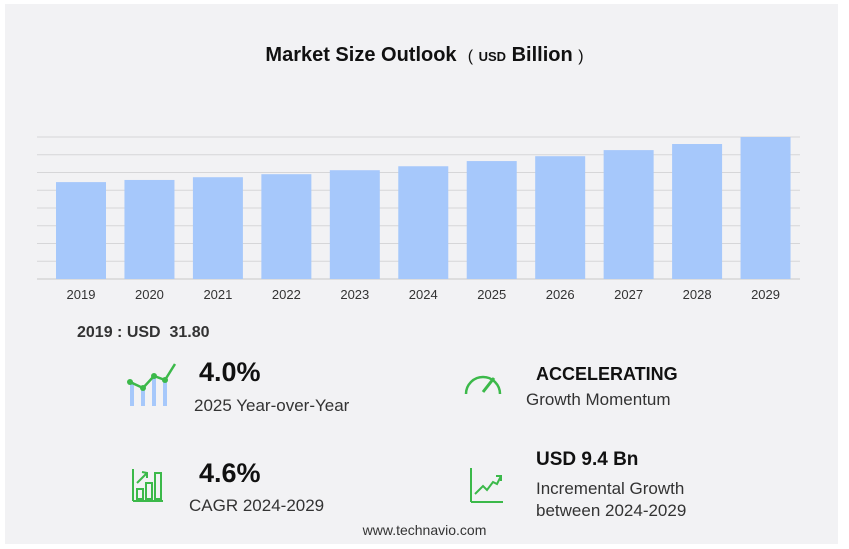  What do you see at coordinates (286, 294) in the screenshot?
I see `x-tick-label: 2022` at bounding box center [286, 294].